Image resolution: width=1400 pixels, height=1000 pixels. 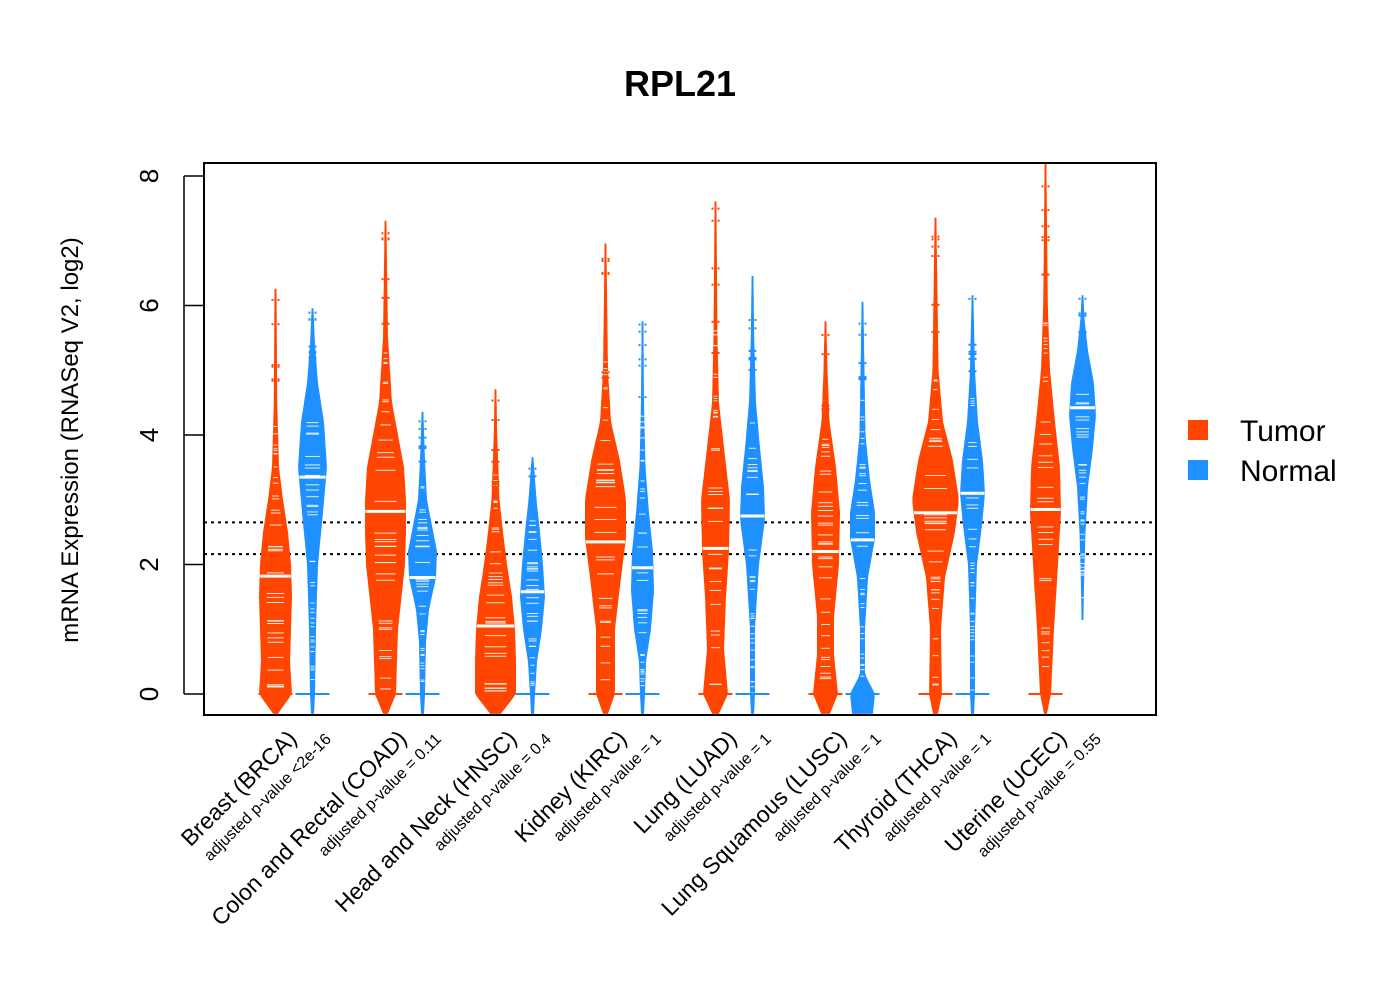 I want to click on y-tick-label: 6, so click(x=149, y=305).